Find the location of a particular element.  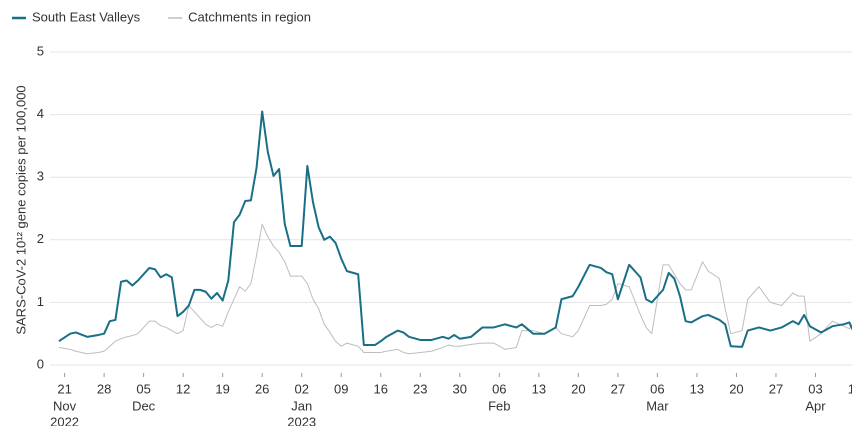

x-tick-label: 10 is located at coordinates (850, 388).